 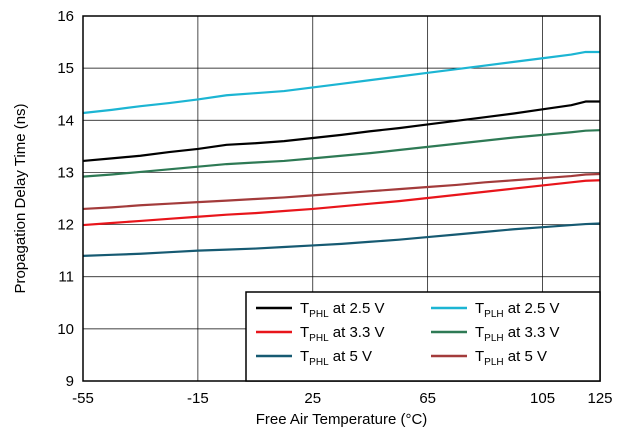 I want to click on legend-label: TPLH at 3.3 V, so click(x=517, y=334).